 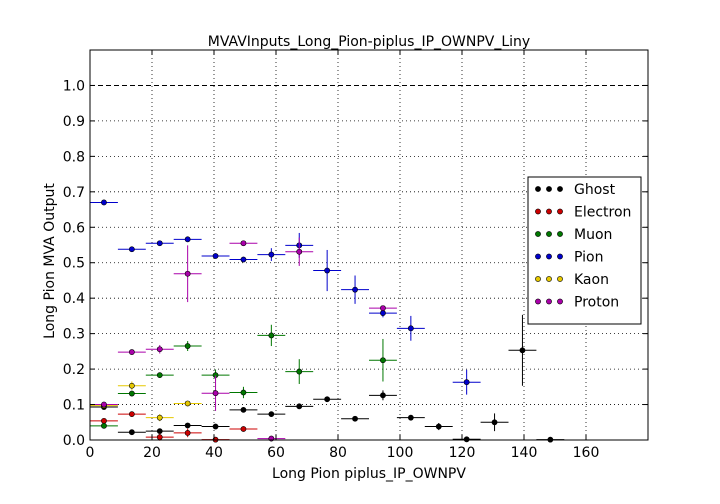 I want to click on y-tick-label: 0.8, so click(x=74, y=157).